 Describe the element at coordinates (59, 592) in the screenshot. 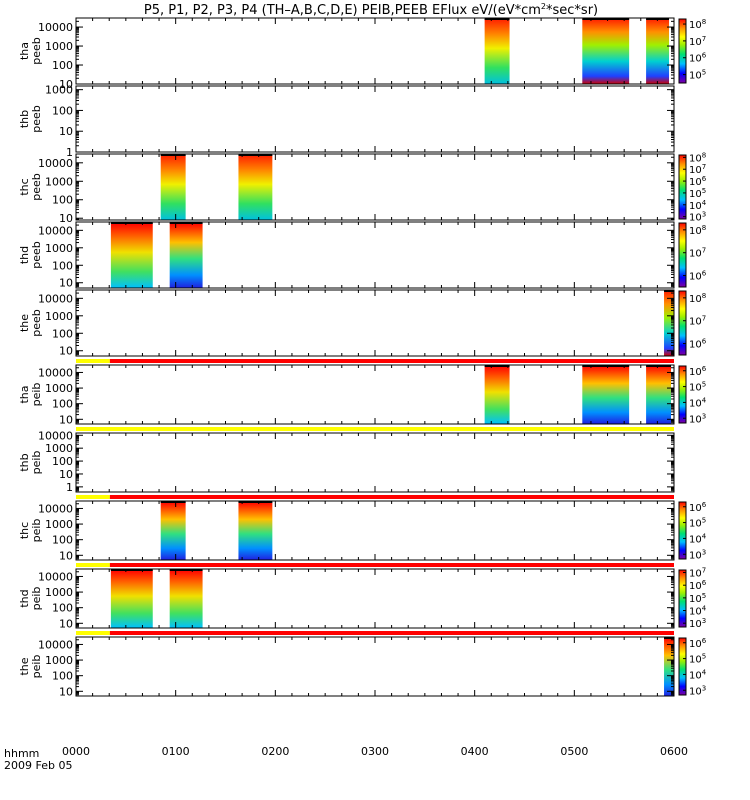

I see `ytick-label-thd-peib-1: 1000` at that location.